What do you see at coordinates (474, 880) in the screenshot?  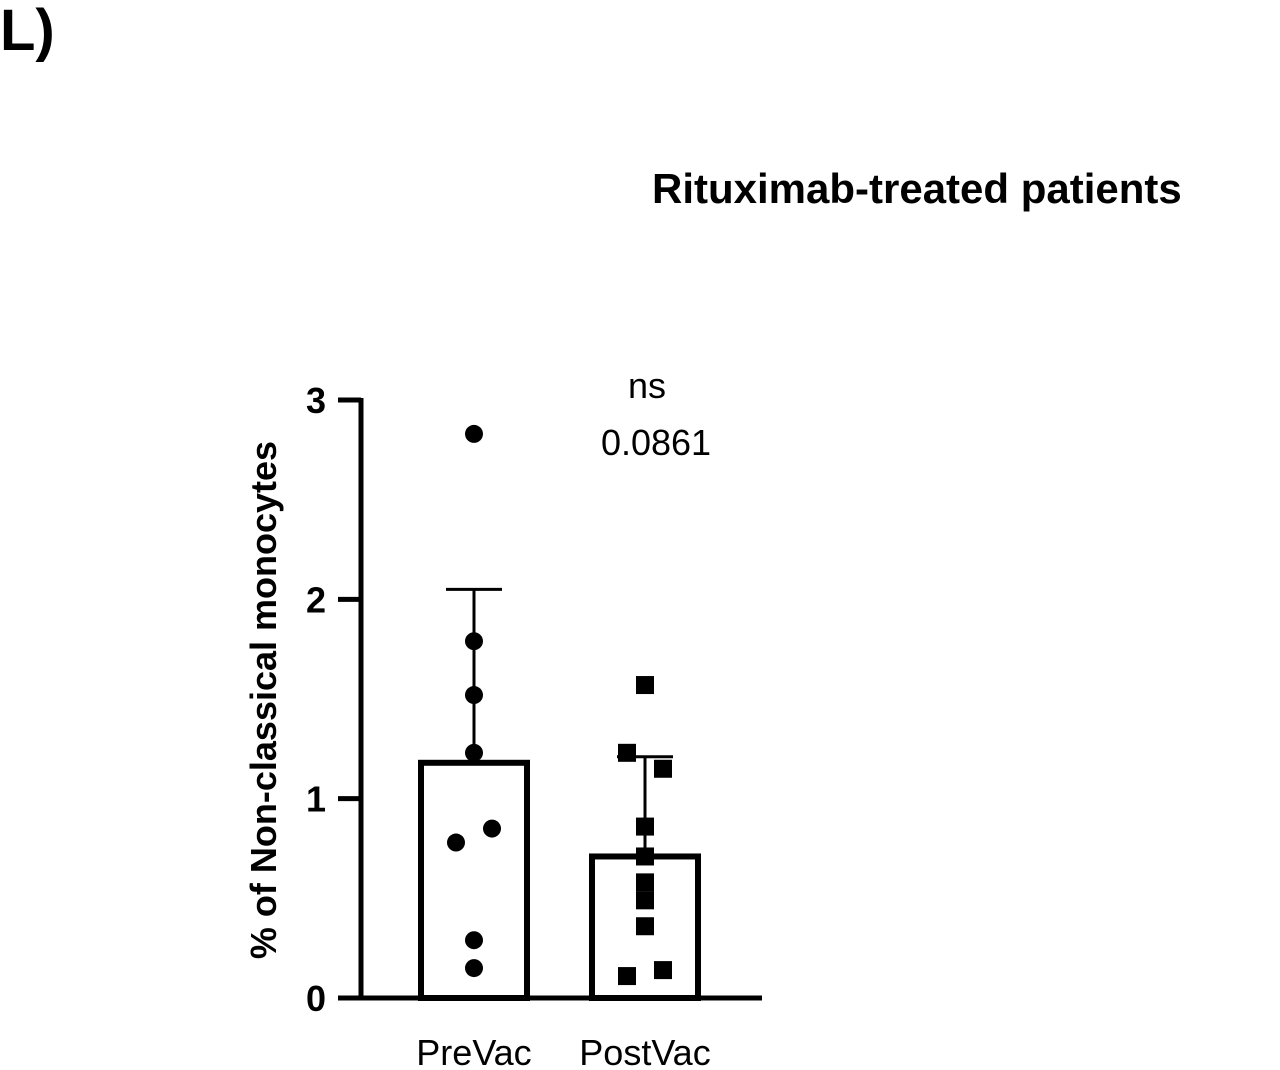 I see `bar-prevac` at bounding box center [474, 880].